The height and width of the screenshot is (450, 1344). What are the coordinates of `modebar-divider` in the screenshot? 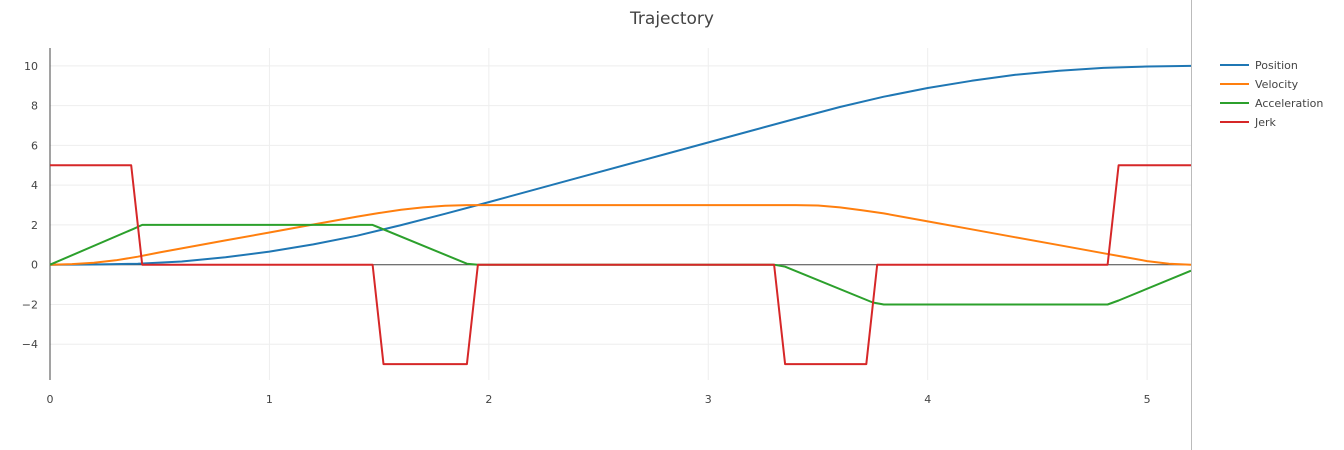 It's located at (1191, 225).